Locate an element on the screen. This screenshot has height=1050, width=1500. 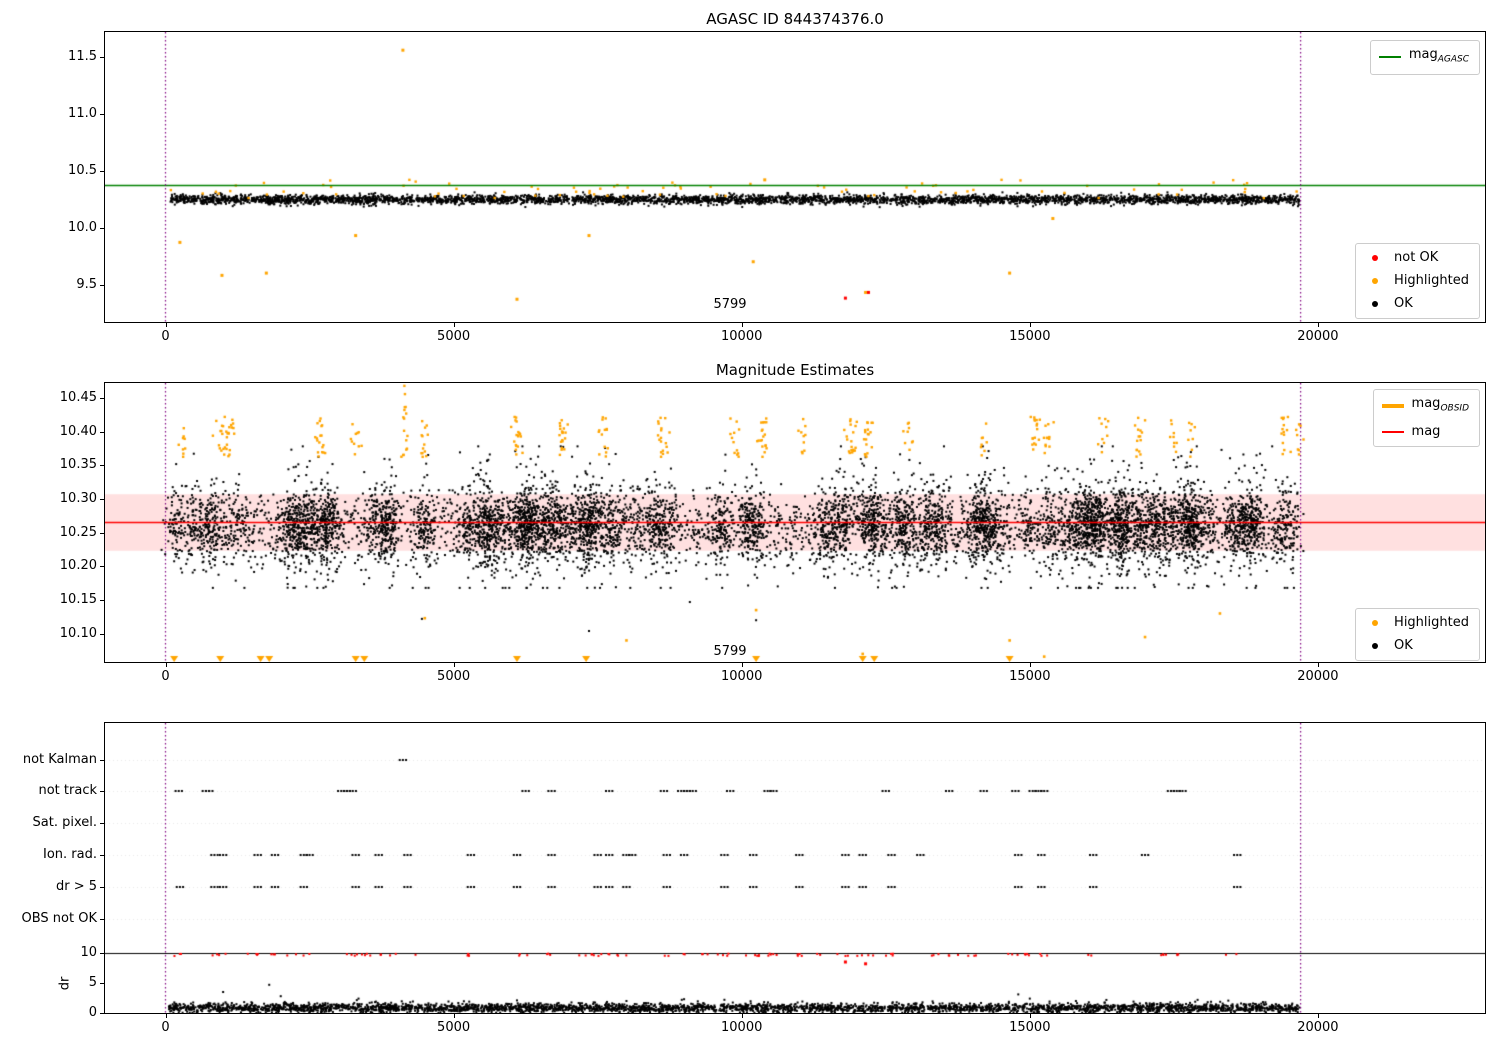
legend-label: magAGASC is located at coordinates (1438, 56).